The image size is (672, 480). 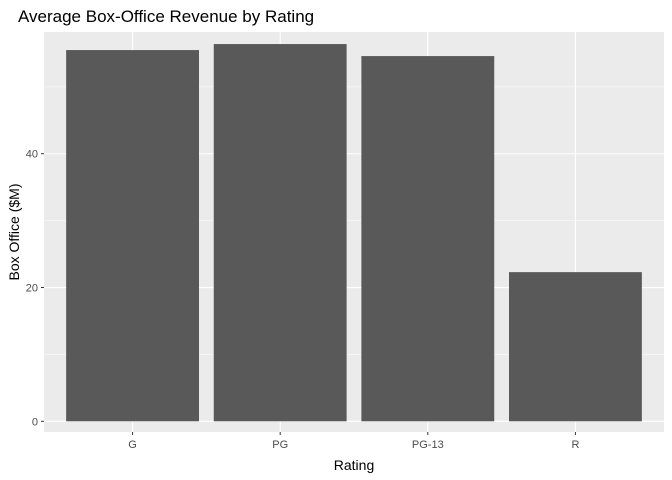 What do you see at coordinates (575, 347) in the screenshot?
I see `bar` at bounding box center [575, 347].